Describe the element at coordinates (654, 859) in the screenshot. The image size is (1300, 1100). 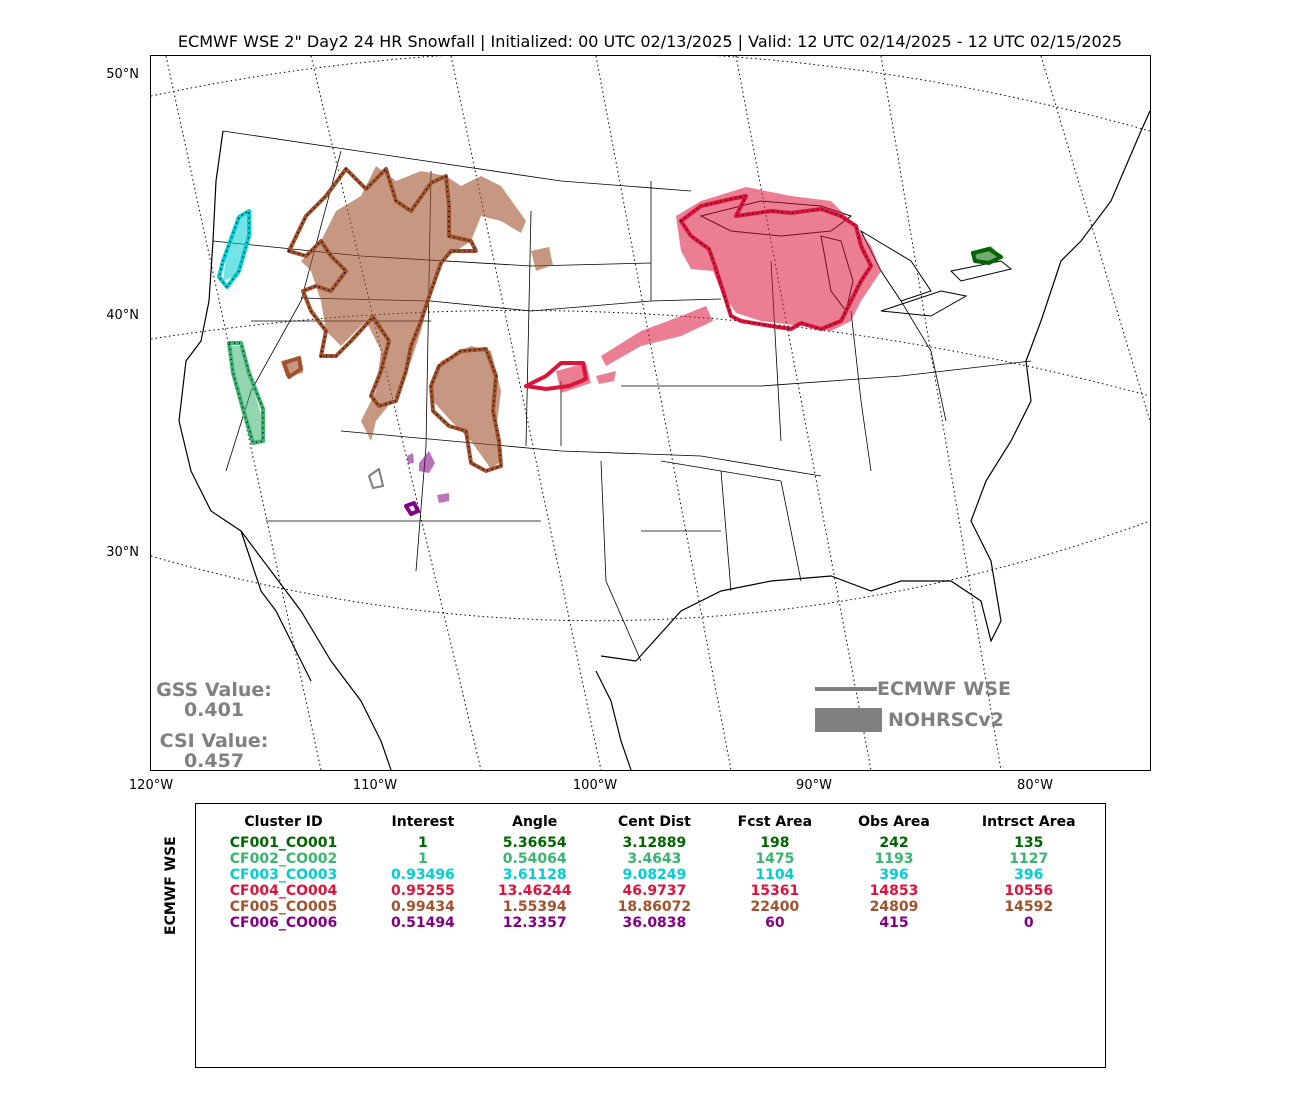
I see `table-cell: 3.4643` at that location.